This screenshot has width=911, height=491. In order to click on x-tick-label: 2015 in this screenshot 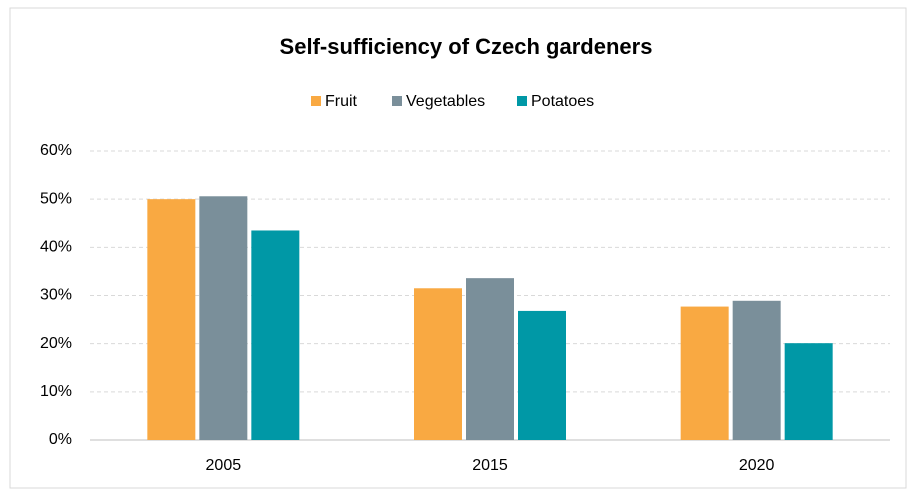, I will do `click(490, 465)`.